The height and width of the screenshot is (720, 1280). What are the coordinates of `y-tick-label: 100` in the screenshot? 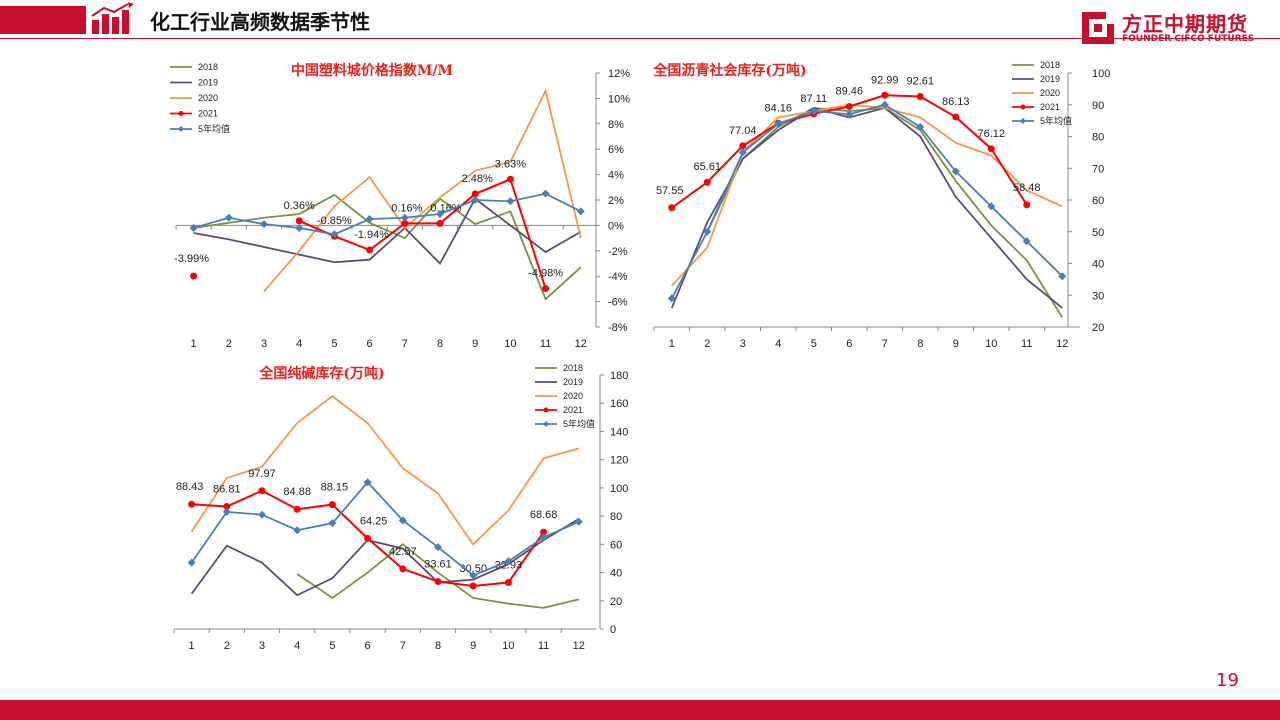 It's located at (1101, 74).